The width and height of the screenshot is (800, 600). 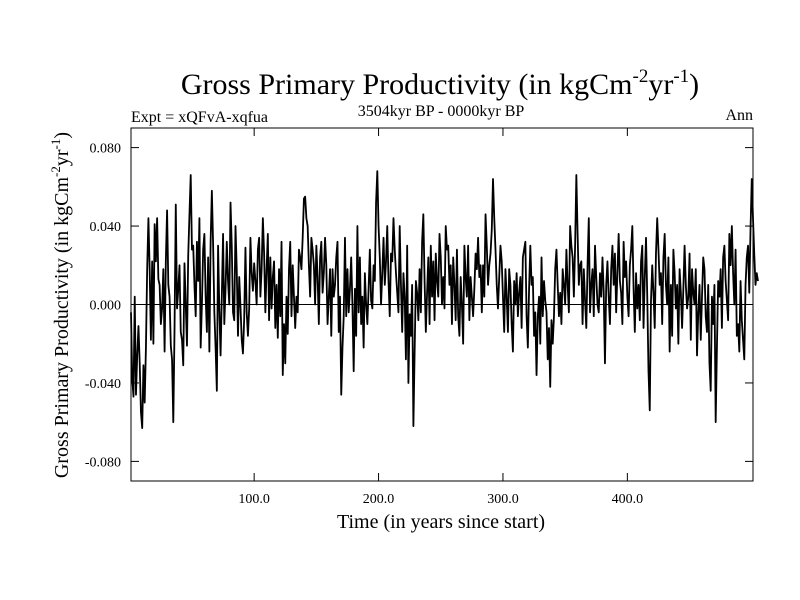 What do you see at coordinates (106, 149) in the screenshot?
I see `y-tick-label: 0.080` at bounding box center [106, 149].